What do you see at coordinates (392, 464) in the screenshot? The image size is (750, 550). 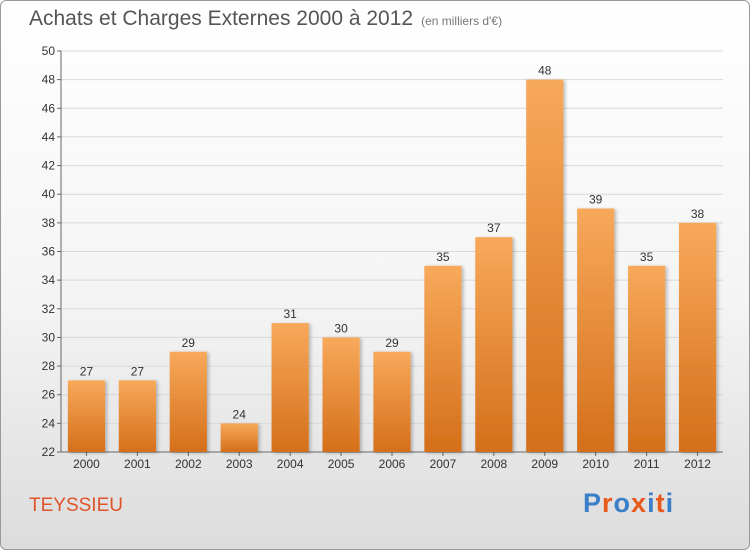 I see `x-tick-label: 2006` at bounding box center [392, 464].